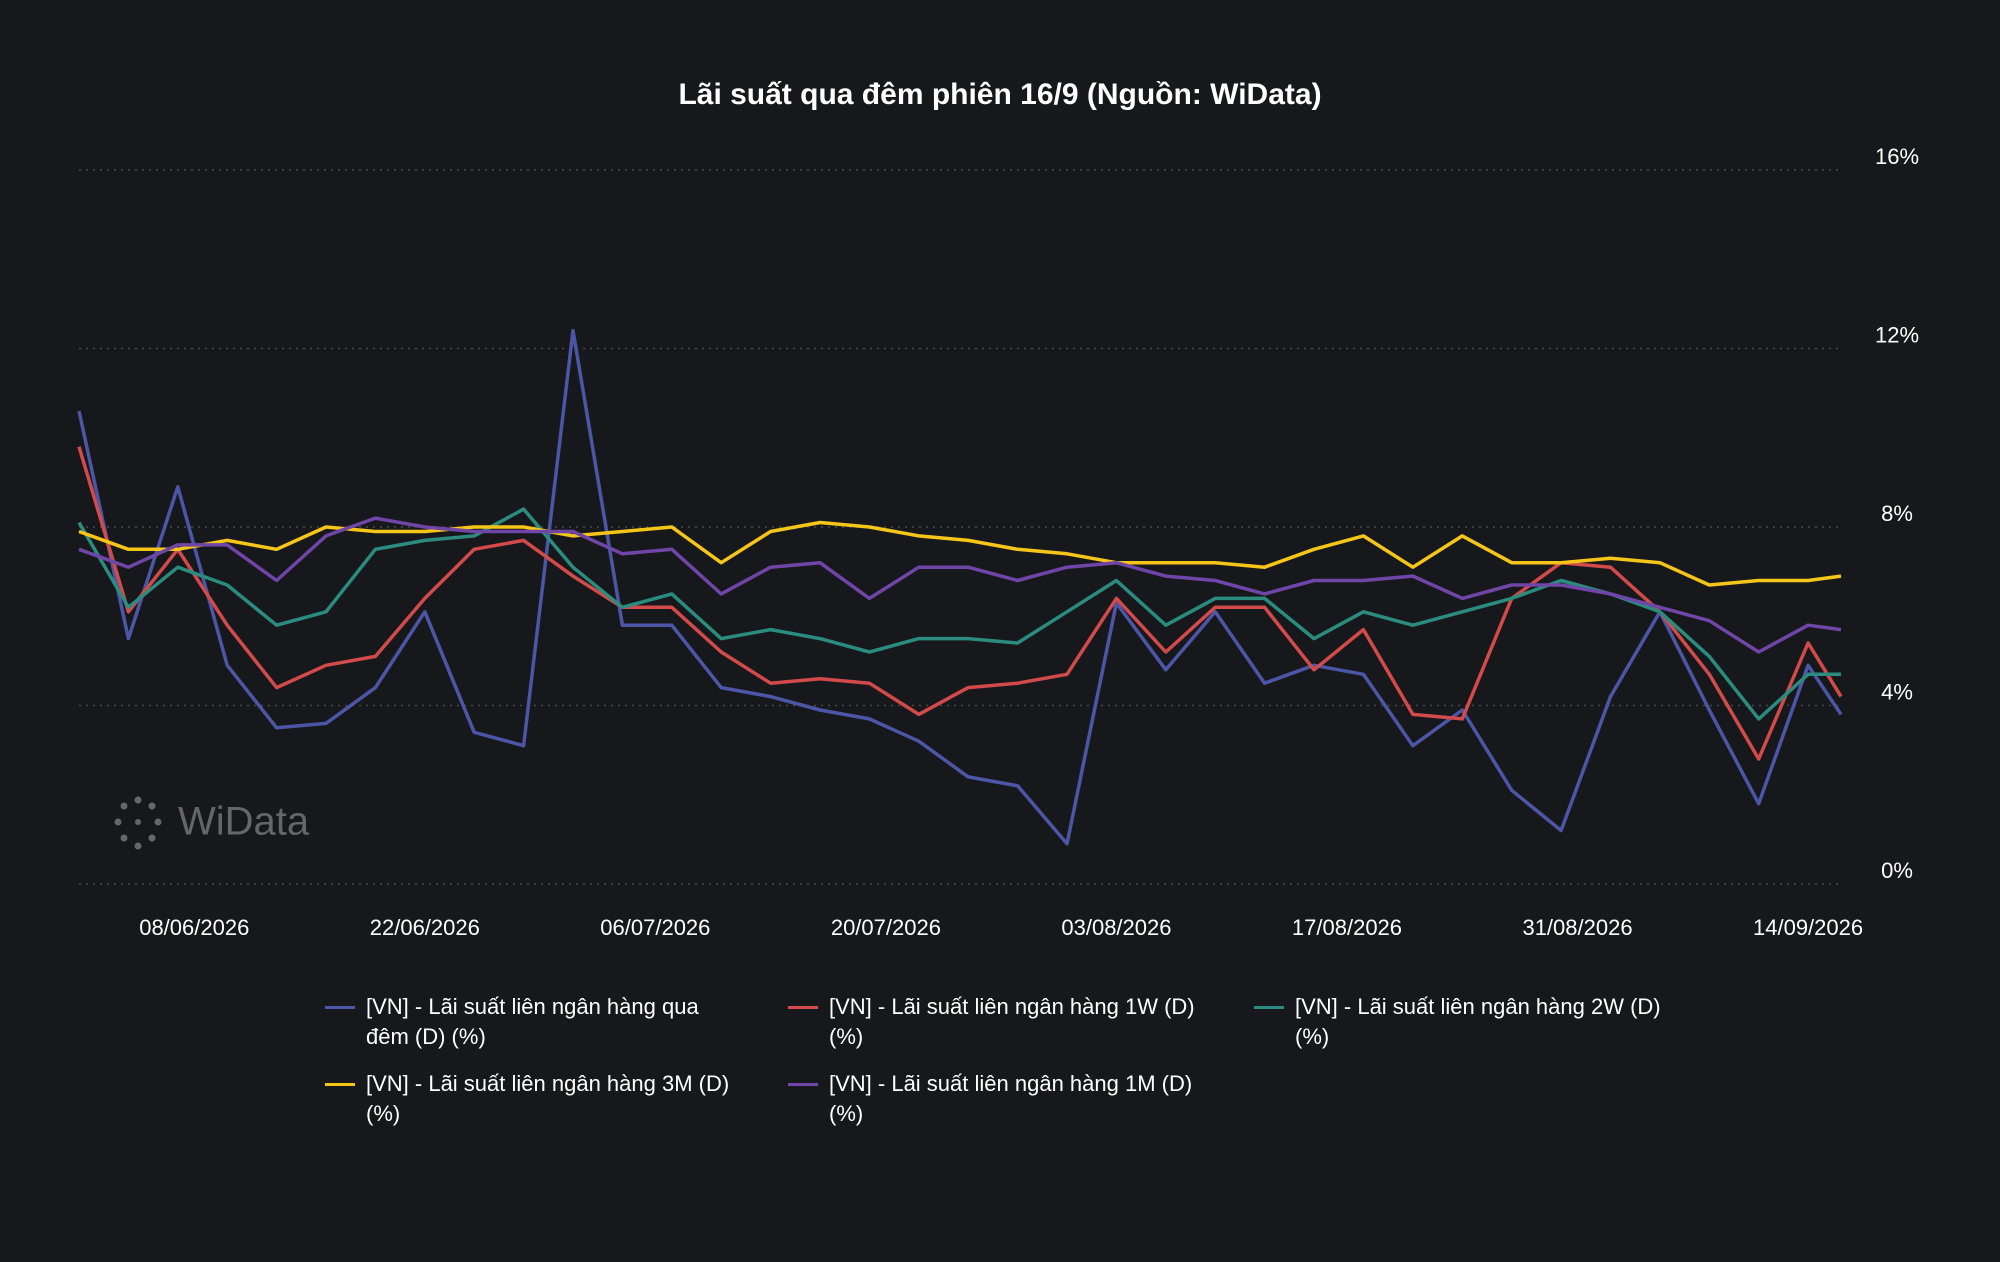  I want to click on watermark-icon, so click(138, 823).